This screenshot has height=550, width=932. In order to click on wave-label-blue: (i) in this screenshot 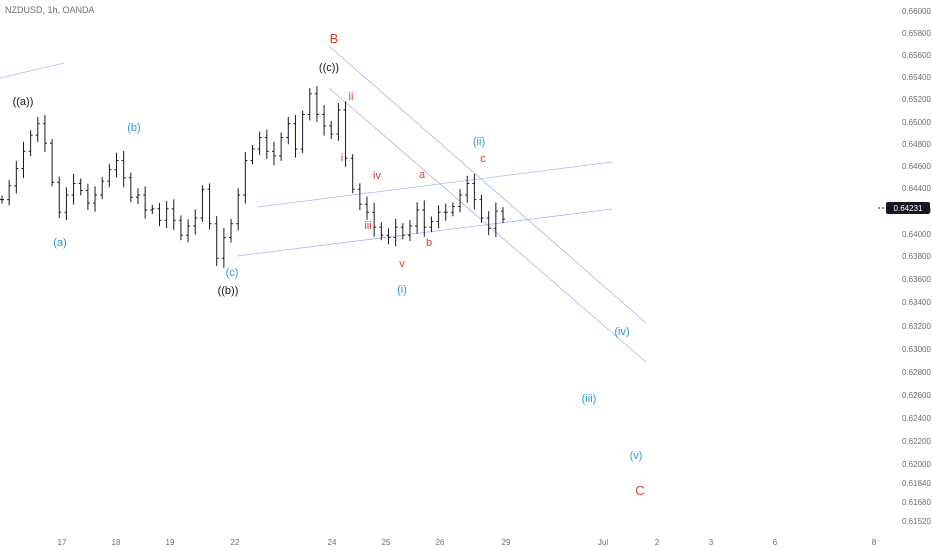, I will do `click(402, 290)`.